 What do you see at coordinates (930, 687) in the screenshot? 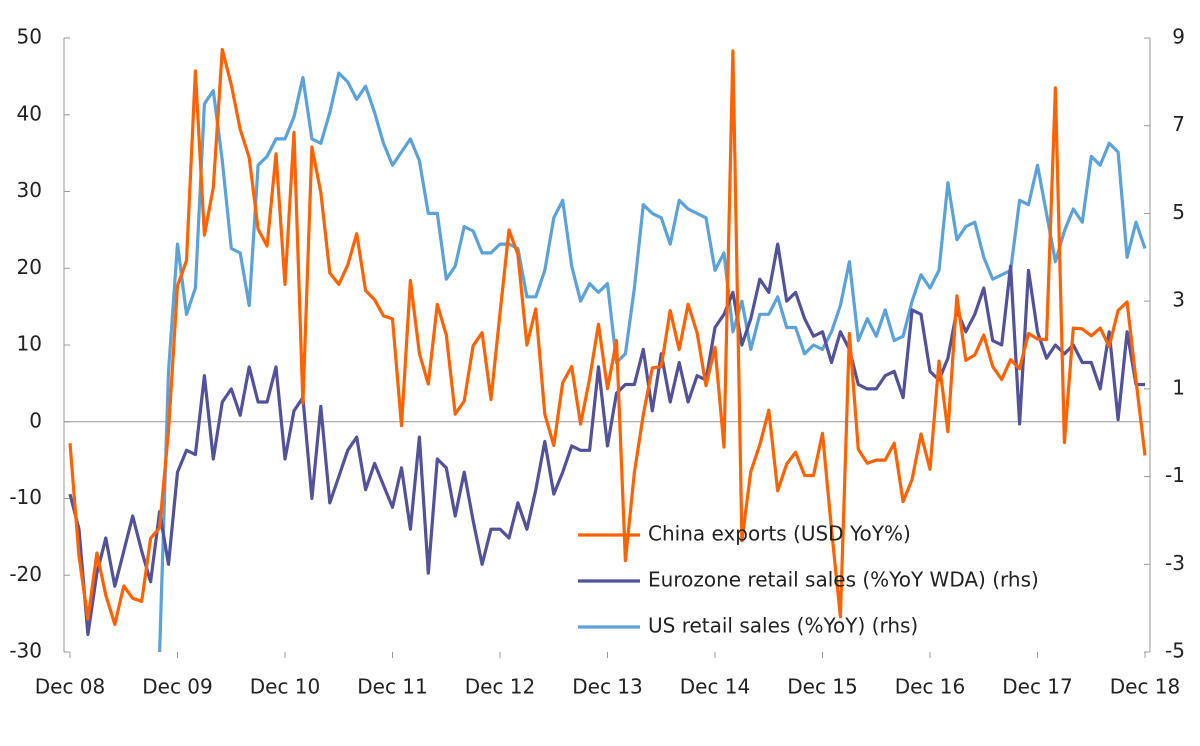
I see `x-tick-label: Dec 16` at bounding box center [930, 687].